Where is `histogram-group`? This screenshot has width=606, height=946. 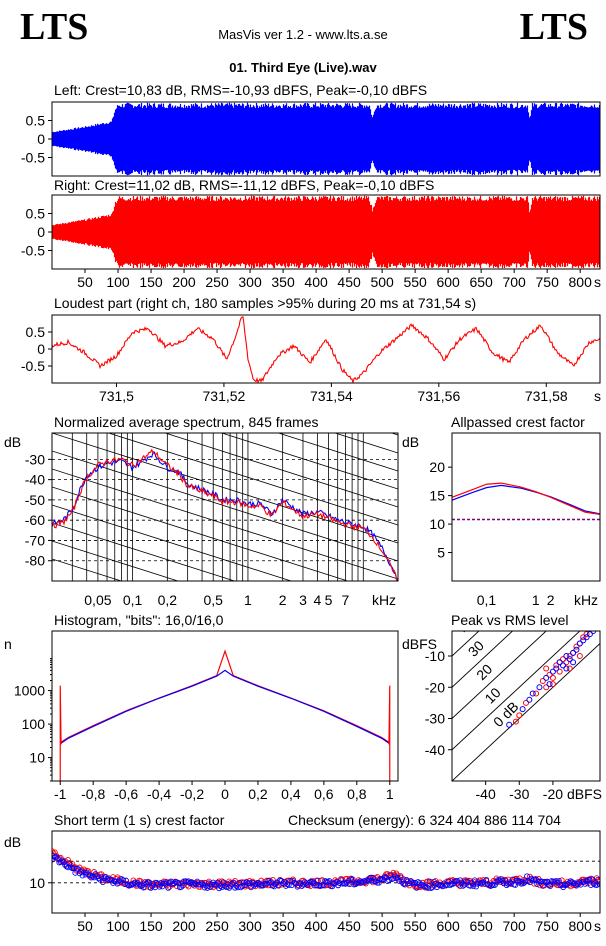 histogram-group is located at coordinates (225, 715).